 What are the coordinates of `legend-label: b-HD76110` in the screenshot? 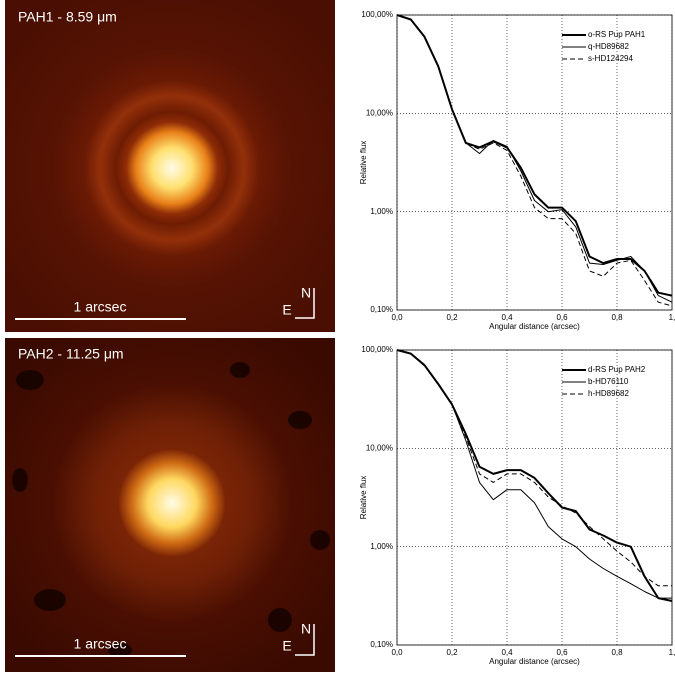 It's located at (608, 381).